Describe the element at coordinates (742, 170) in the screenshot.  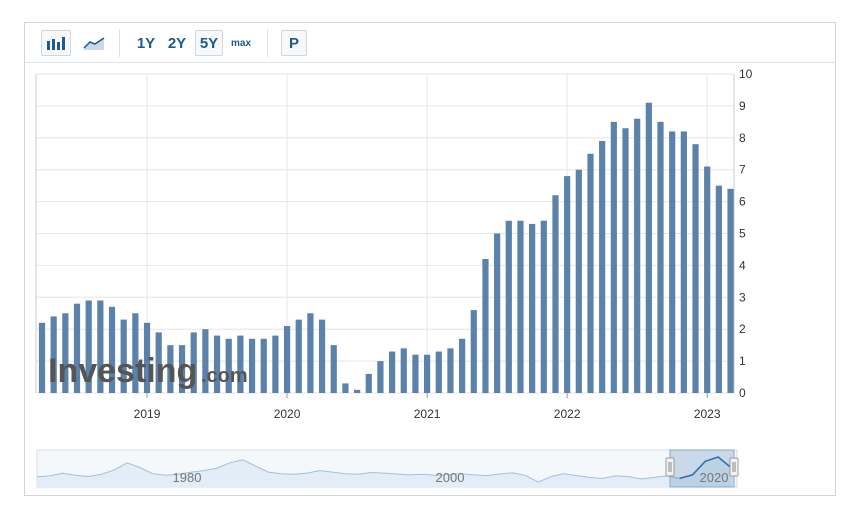
I see `y-tick-label: 7` at that location.